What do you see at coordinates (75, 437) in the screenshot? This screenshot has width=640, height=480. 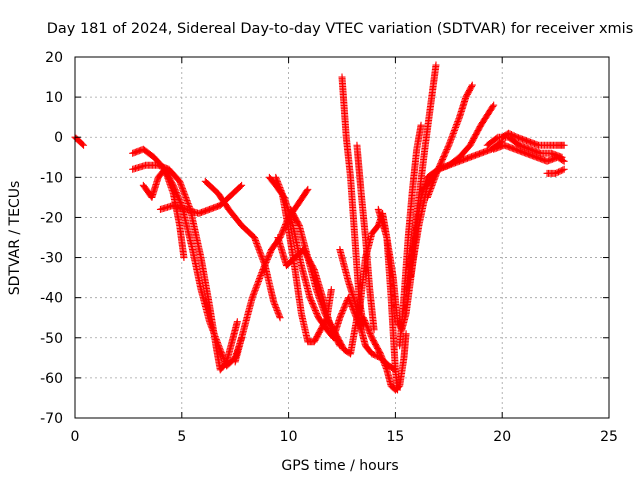 I see `x-tick-label: 0` at bounding box center [75, 437].